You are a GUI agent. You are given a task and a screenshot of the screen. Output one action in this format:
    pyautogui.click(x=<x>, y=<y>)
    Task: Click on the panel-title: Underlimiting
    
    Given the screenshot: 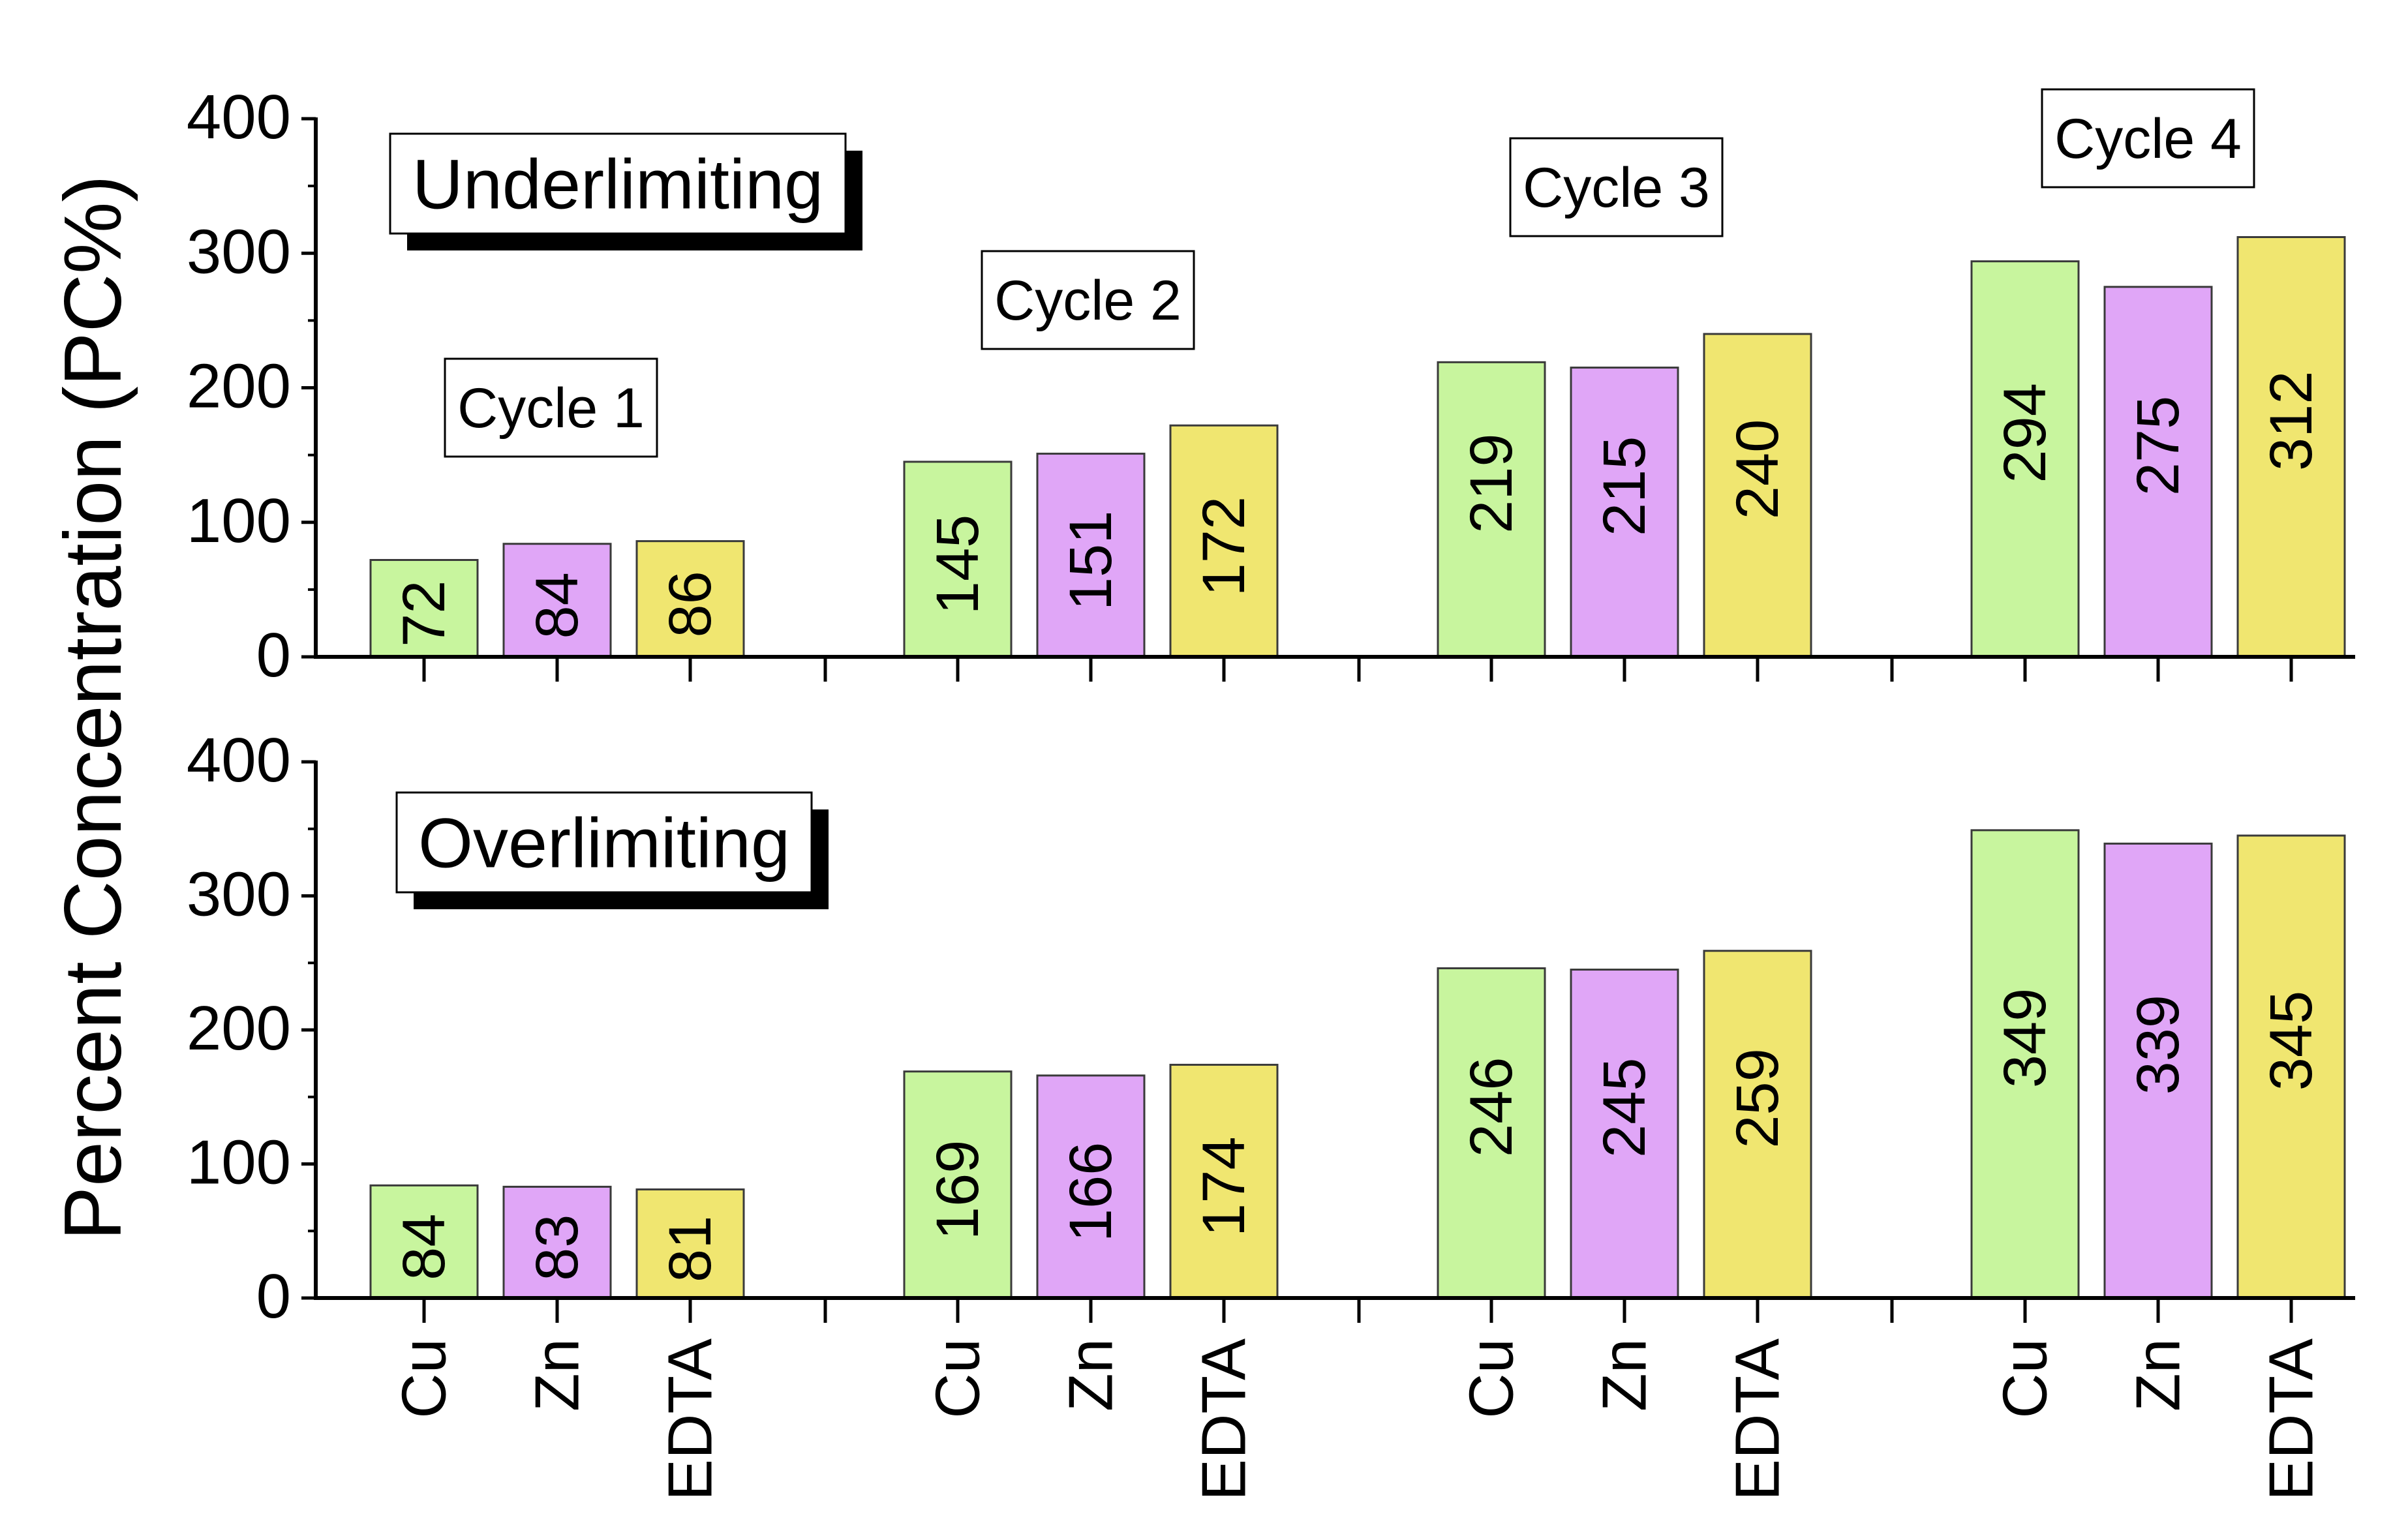 What is the action you would take?
    pyautogui.click(x=617, y=184)
    